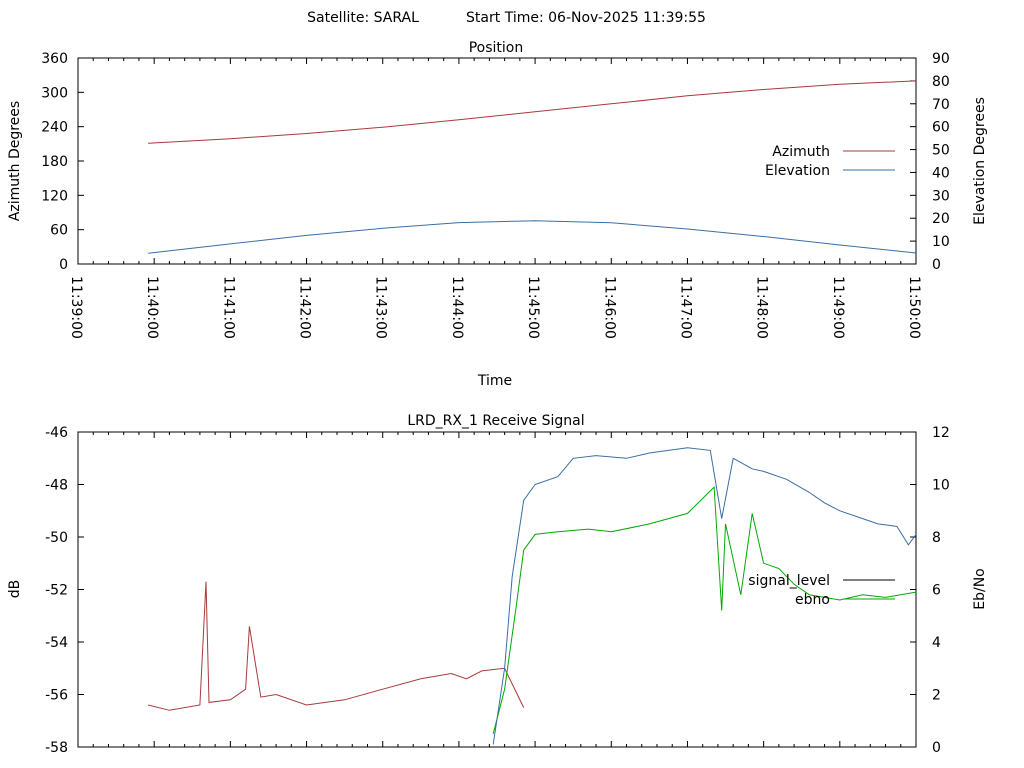  What do you see at coordinates (152, 307) in the screenshot?
I see `x-tick-label: 11:40:00` at bounding box center [152, 307].